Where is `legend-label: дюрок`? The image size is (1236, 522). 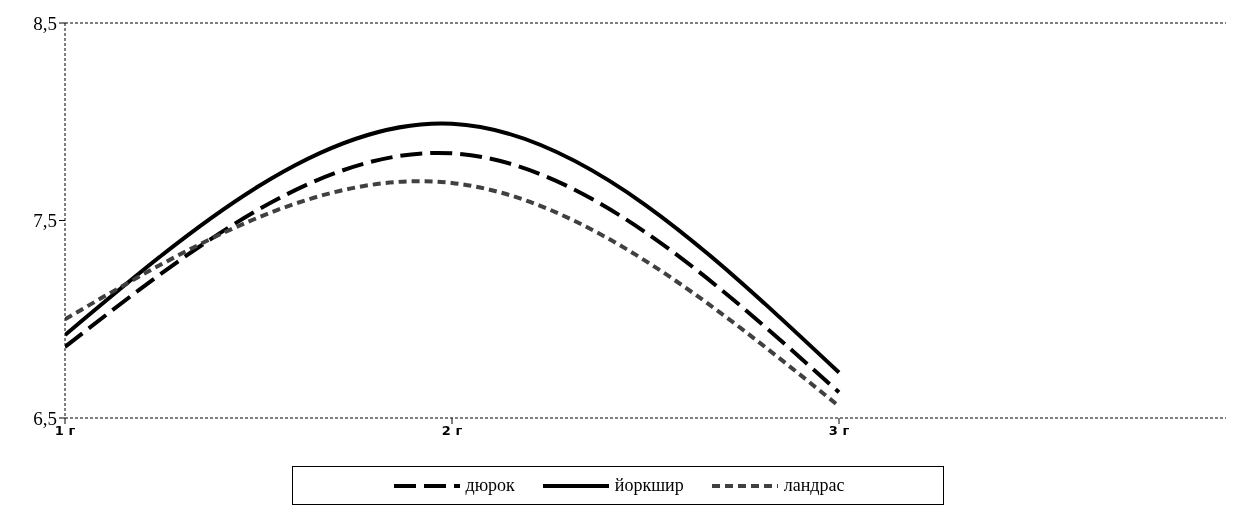 legend-label: дюрок is located at coordinates (490, 485).